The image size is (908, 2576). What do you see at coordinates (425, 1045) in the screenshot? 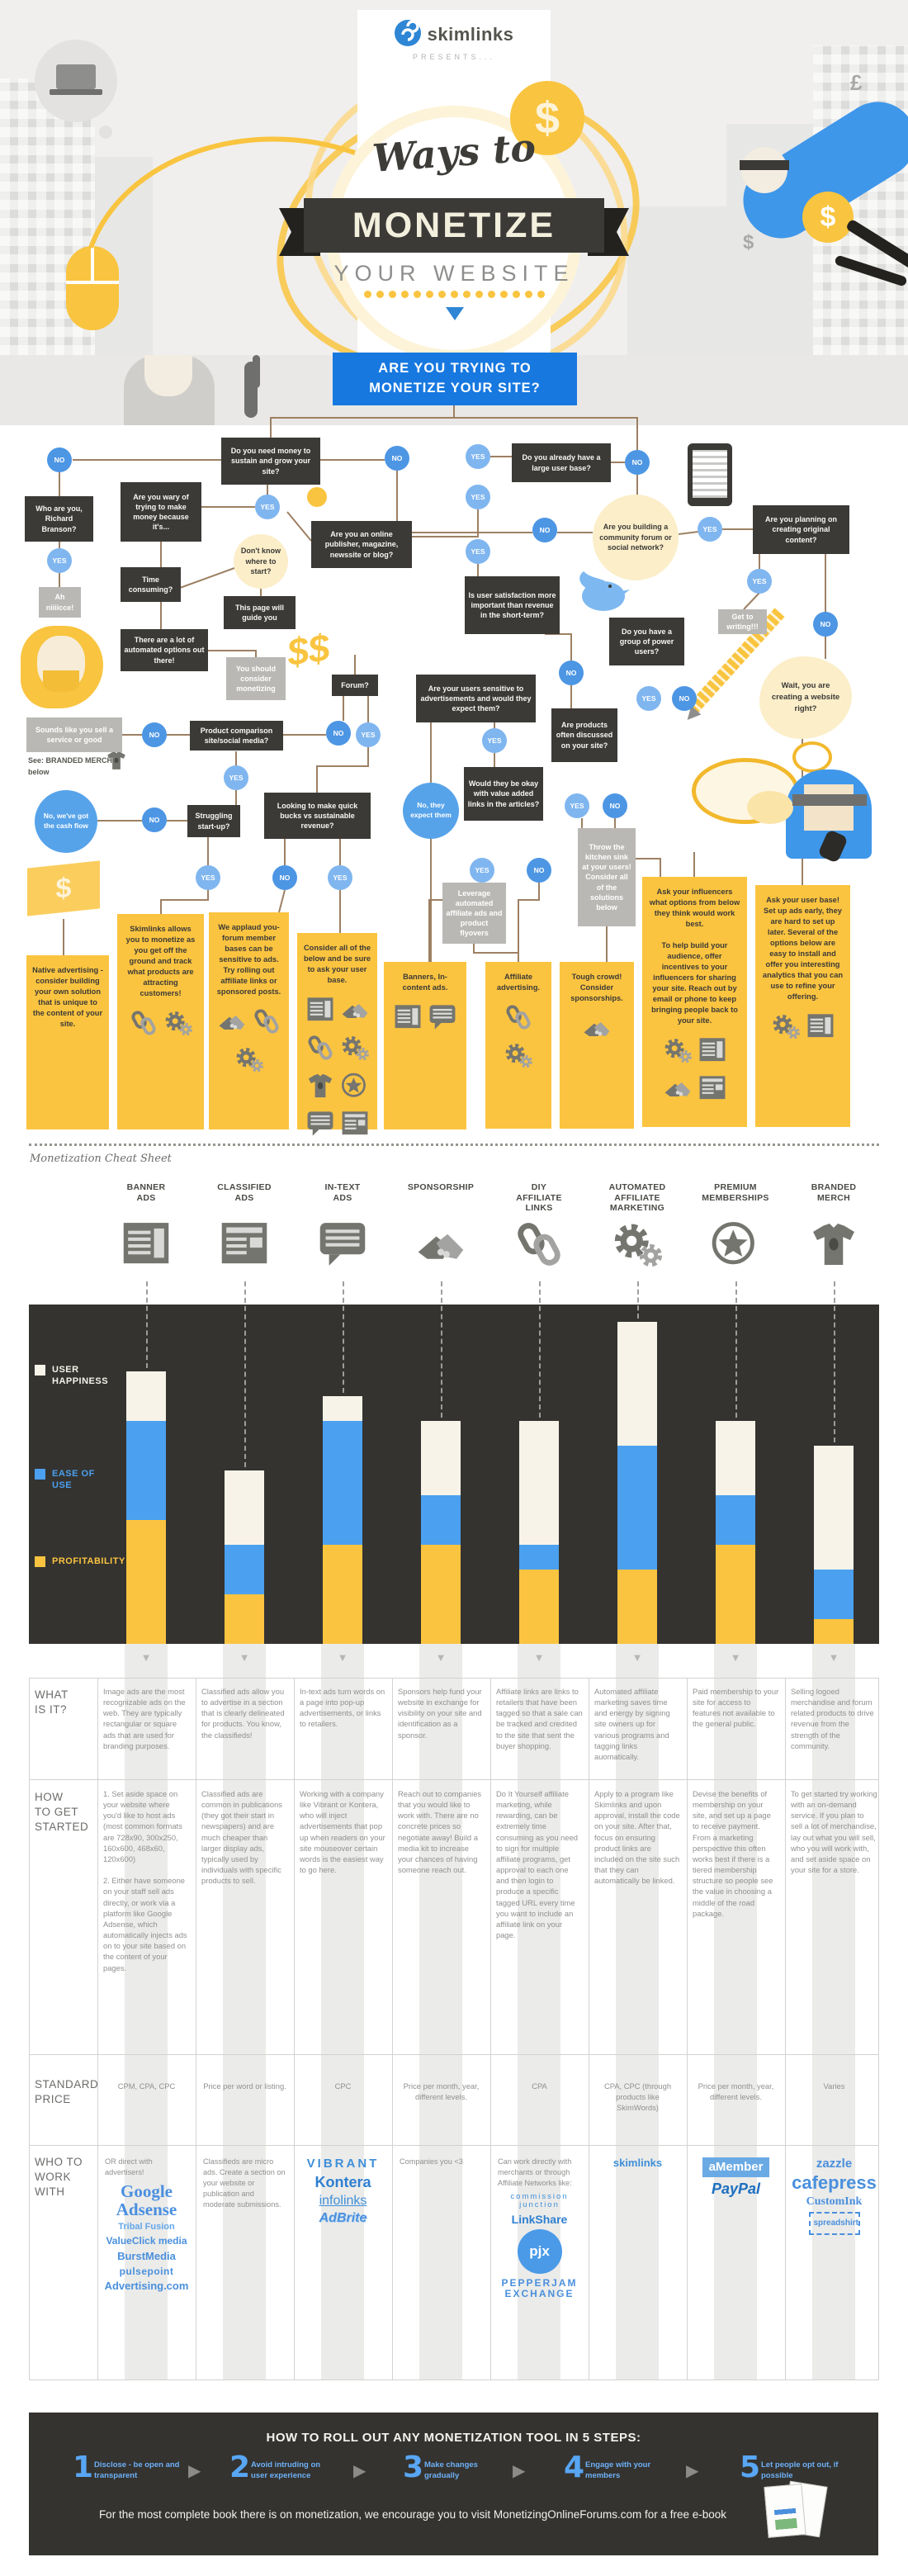
I see `solution-box: Banners, In-content ads.` at bounding box center [425, 1045].